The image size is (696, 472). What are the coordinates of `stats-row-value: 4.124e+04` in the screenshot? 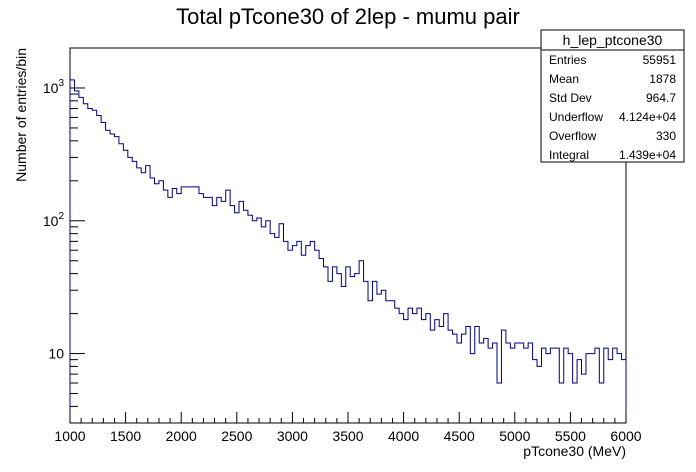 It's located at (647, 117).